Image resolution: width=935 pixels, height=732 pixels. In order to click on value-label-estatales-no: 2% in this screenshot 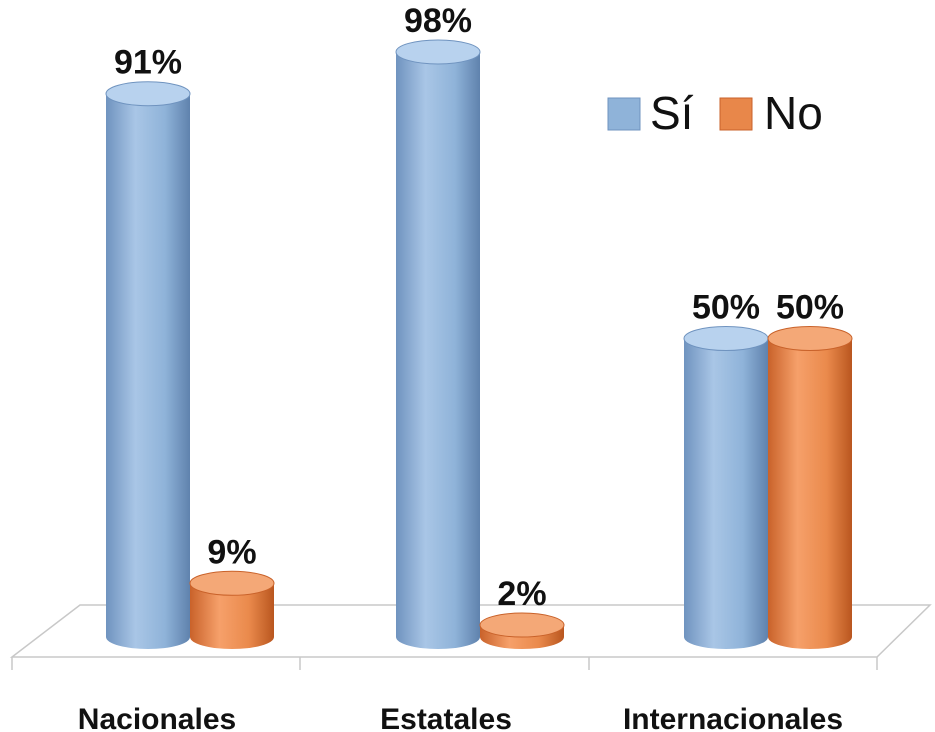, I will do `click(521, 594)`.